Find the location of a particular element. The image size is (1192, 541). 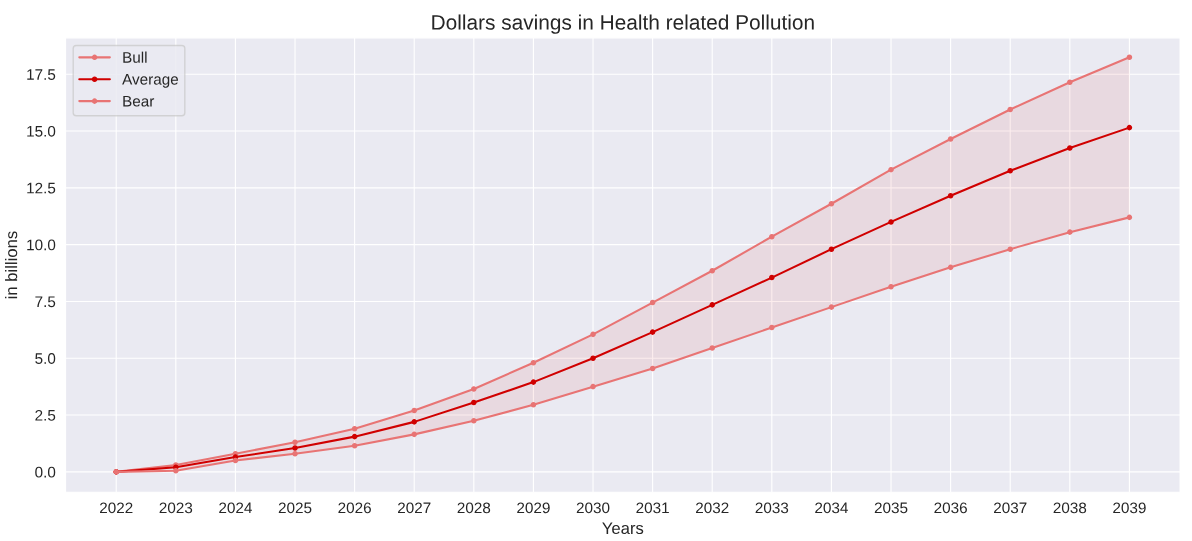

x-tick-label: 2024 is located at coordinates (235, 508).